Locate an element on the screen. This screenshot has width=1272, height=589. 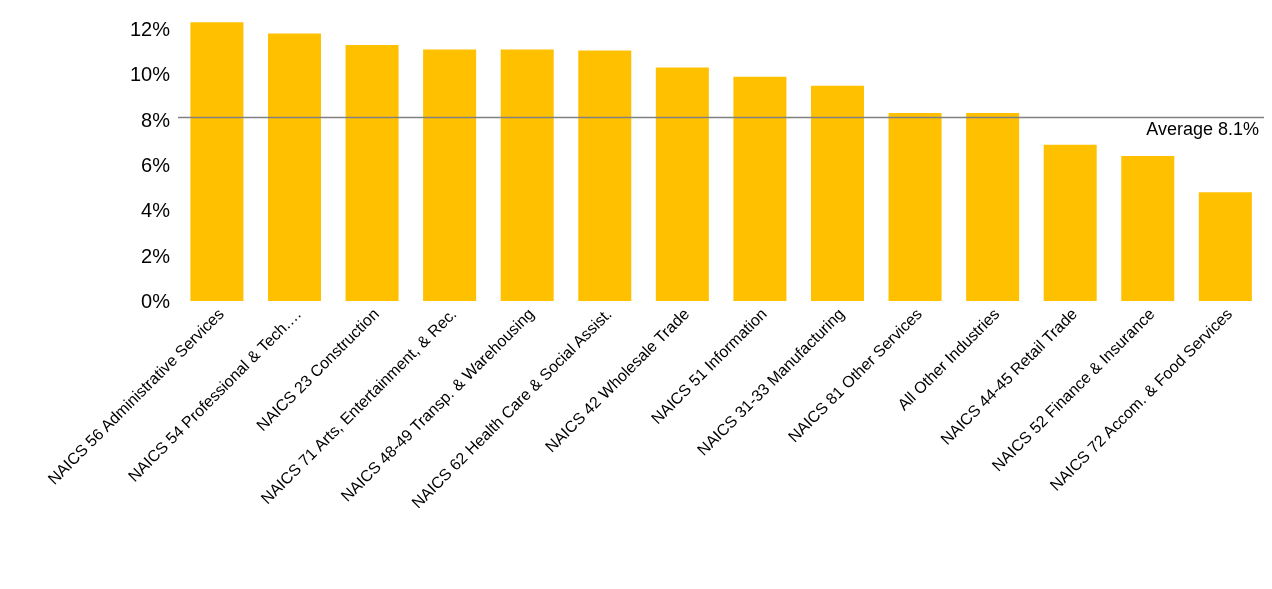
y-tick-label: 12% is located at coordinates (150, 29).